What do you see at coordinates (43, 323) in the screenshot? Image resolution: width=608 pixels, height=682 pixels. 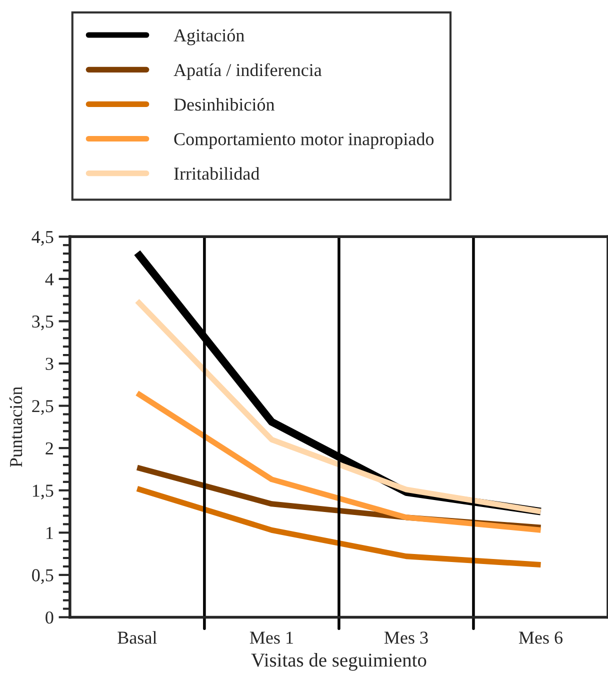 I see `y-tick-label: 3,5` at bounding box center [43, 323].